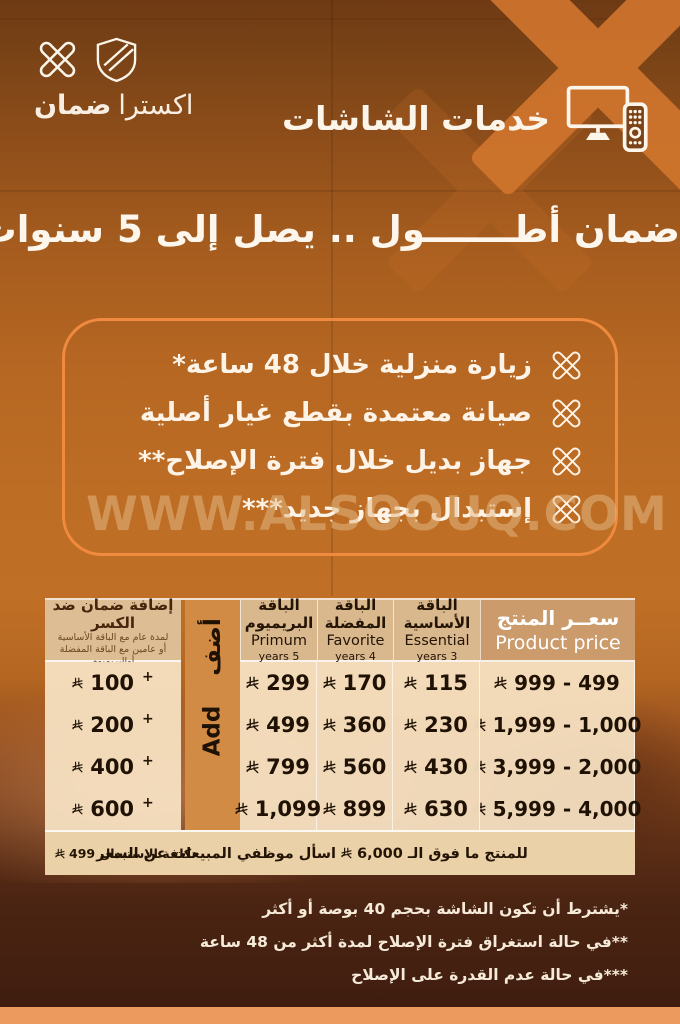 This screenshot has width=680, height=1024. I want to click on cell-essential: 115, so click(436, 683).